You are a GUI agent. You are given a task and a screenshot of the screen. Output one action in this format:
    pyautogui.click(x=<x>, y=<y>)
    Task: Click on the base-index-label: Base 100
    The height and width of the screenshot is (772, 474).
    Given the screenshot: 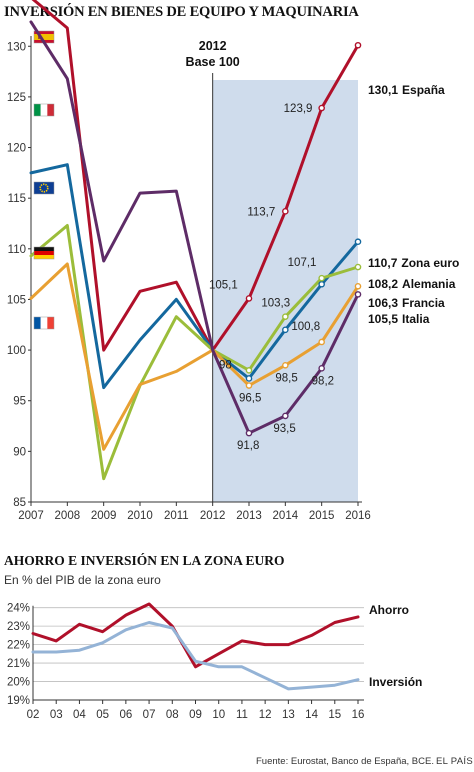 What is the action you would take?
    pyautogui.click(x=213, y=62)
    